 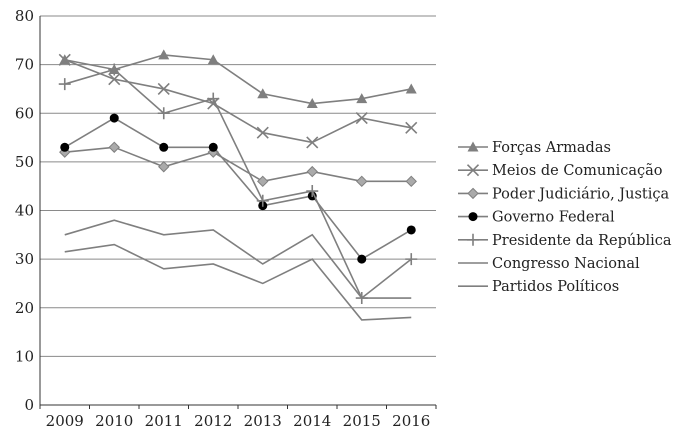 I want to click on legend-label: Governo Federal, so click(x=553, y=218).